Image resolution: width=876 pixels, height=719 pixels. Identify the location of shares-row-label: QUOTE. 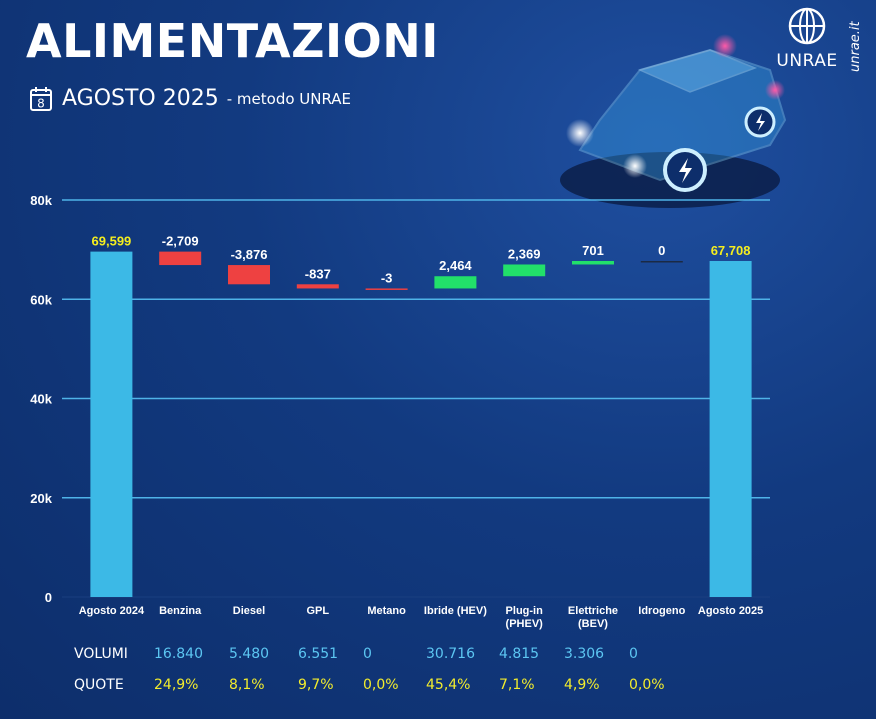
(99, 685).